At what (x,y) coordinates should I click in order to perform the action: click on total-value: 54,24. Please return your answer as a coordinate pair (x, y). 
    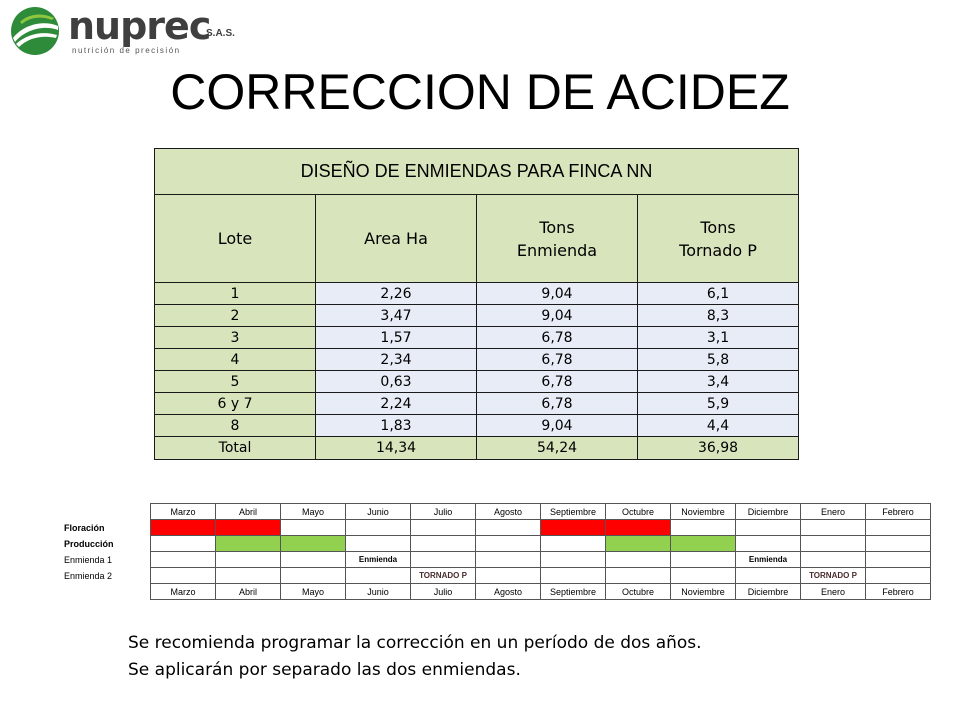
    Looking at the image, I should click on (557, 448).